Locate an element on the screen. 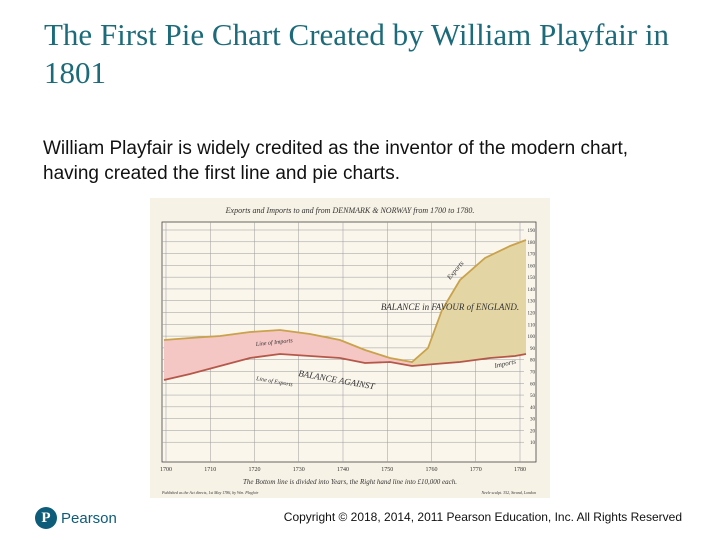 The width and height of the screenshot is (720, 540). y-tick-label: 70 is located at coordinates (533, 372).